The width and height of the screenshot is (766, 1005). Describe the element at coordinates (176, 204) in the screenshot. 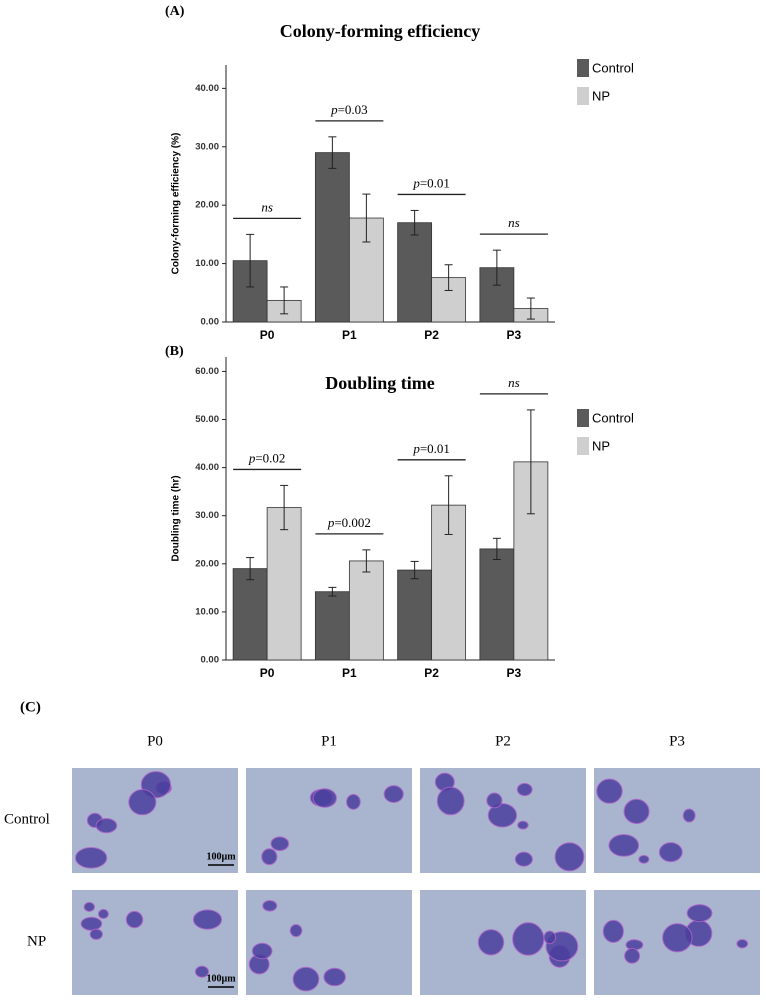

I see `y-axis-label: Colony-forming efficiency (%)` at that location.